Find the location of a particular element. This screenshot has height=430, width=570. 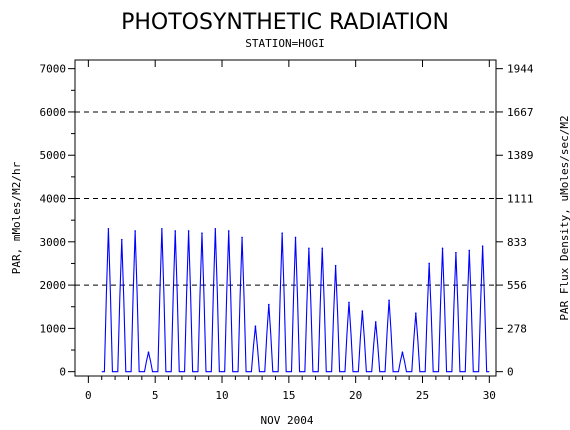

x-tick-label: 15 is located at coordinates (288, 395).